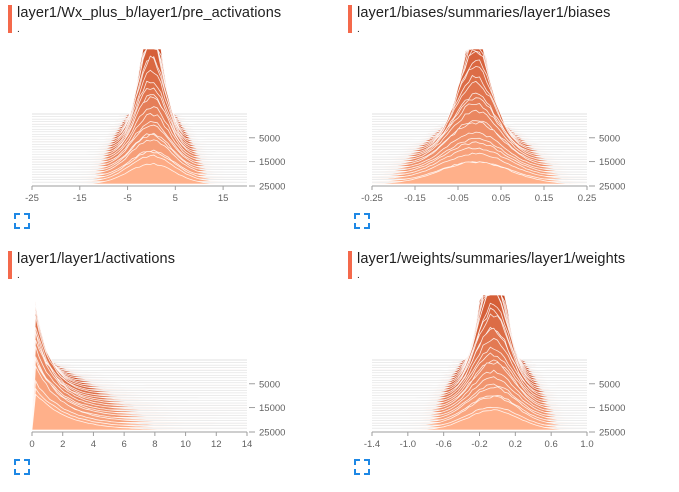 This screenshot has width=679, height=492. Describe the element at coordinates (31, 444) in the screenshot. I see `x-tick-label: 0` at that location.